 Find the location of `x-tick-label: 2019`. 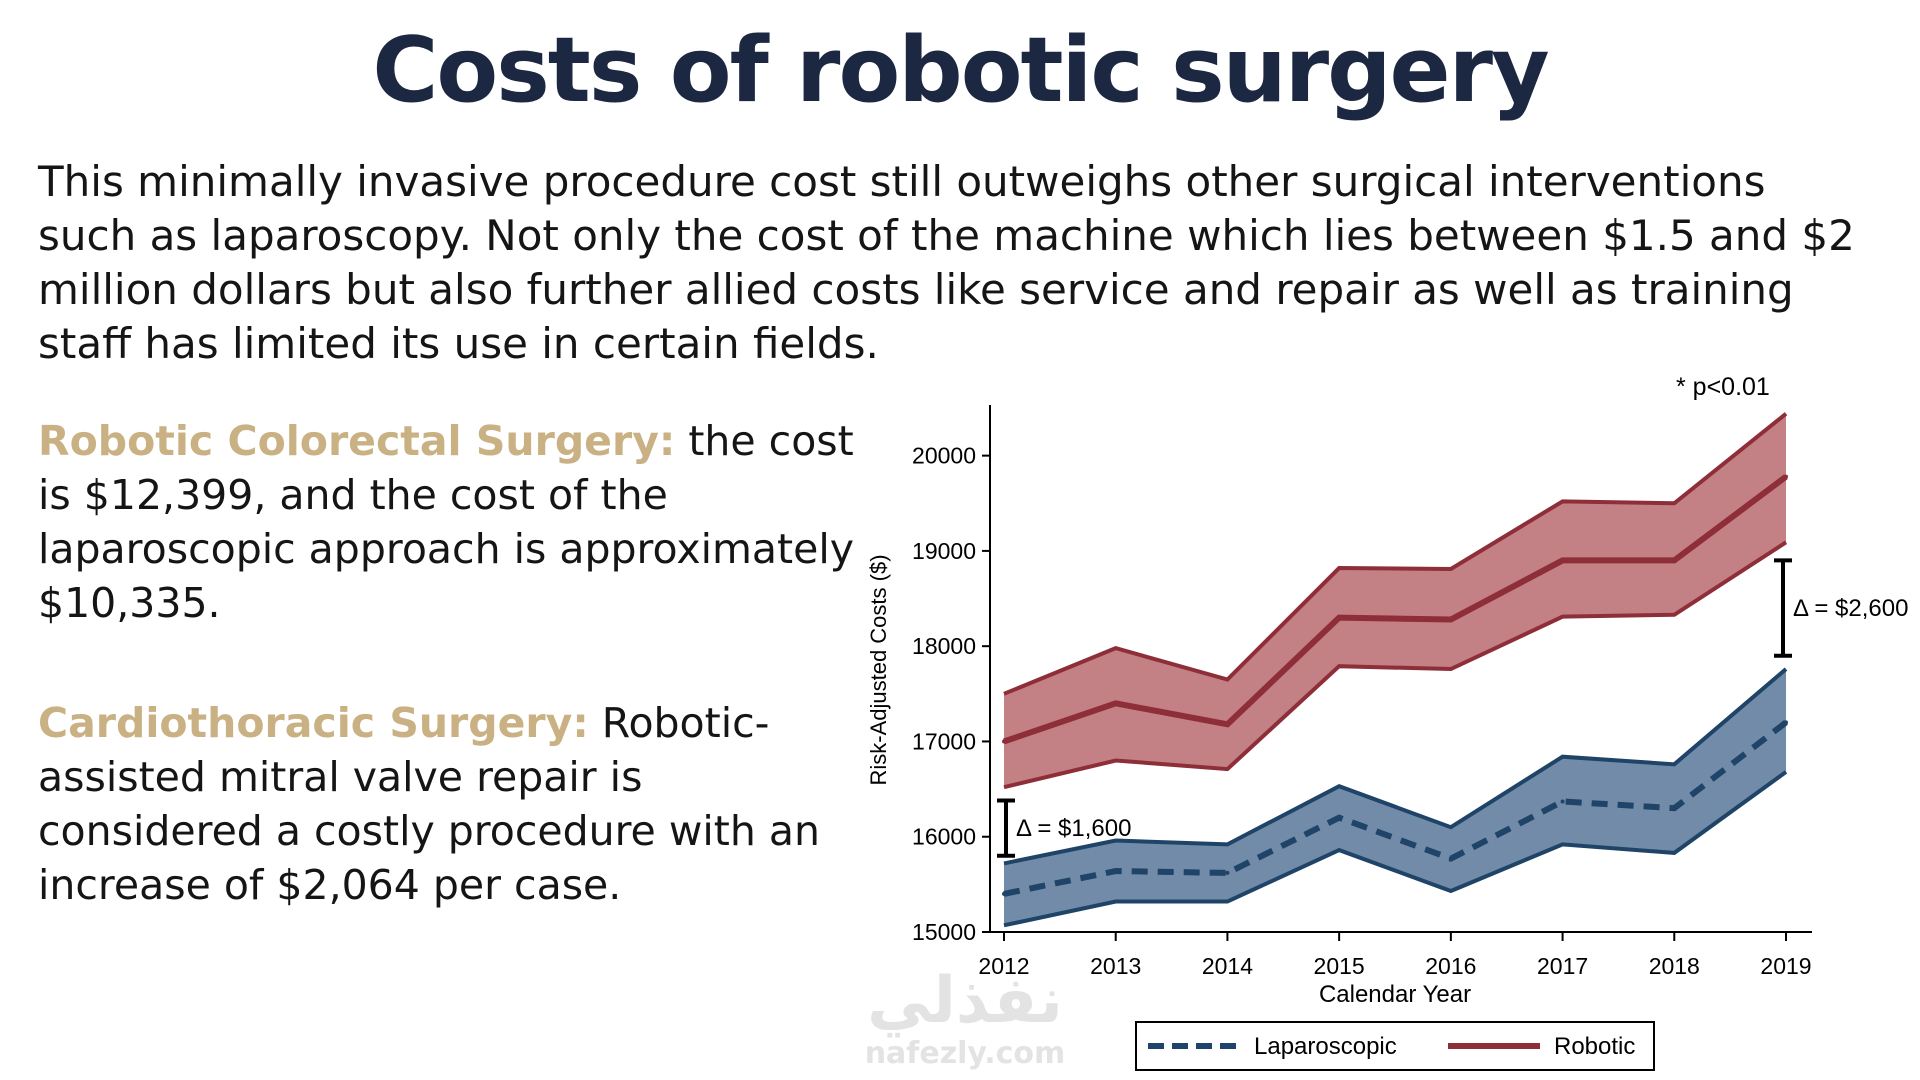

x-tick-label: 2019 is located at coordinates (1785, 966).